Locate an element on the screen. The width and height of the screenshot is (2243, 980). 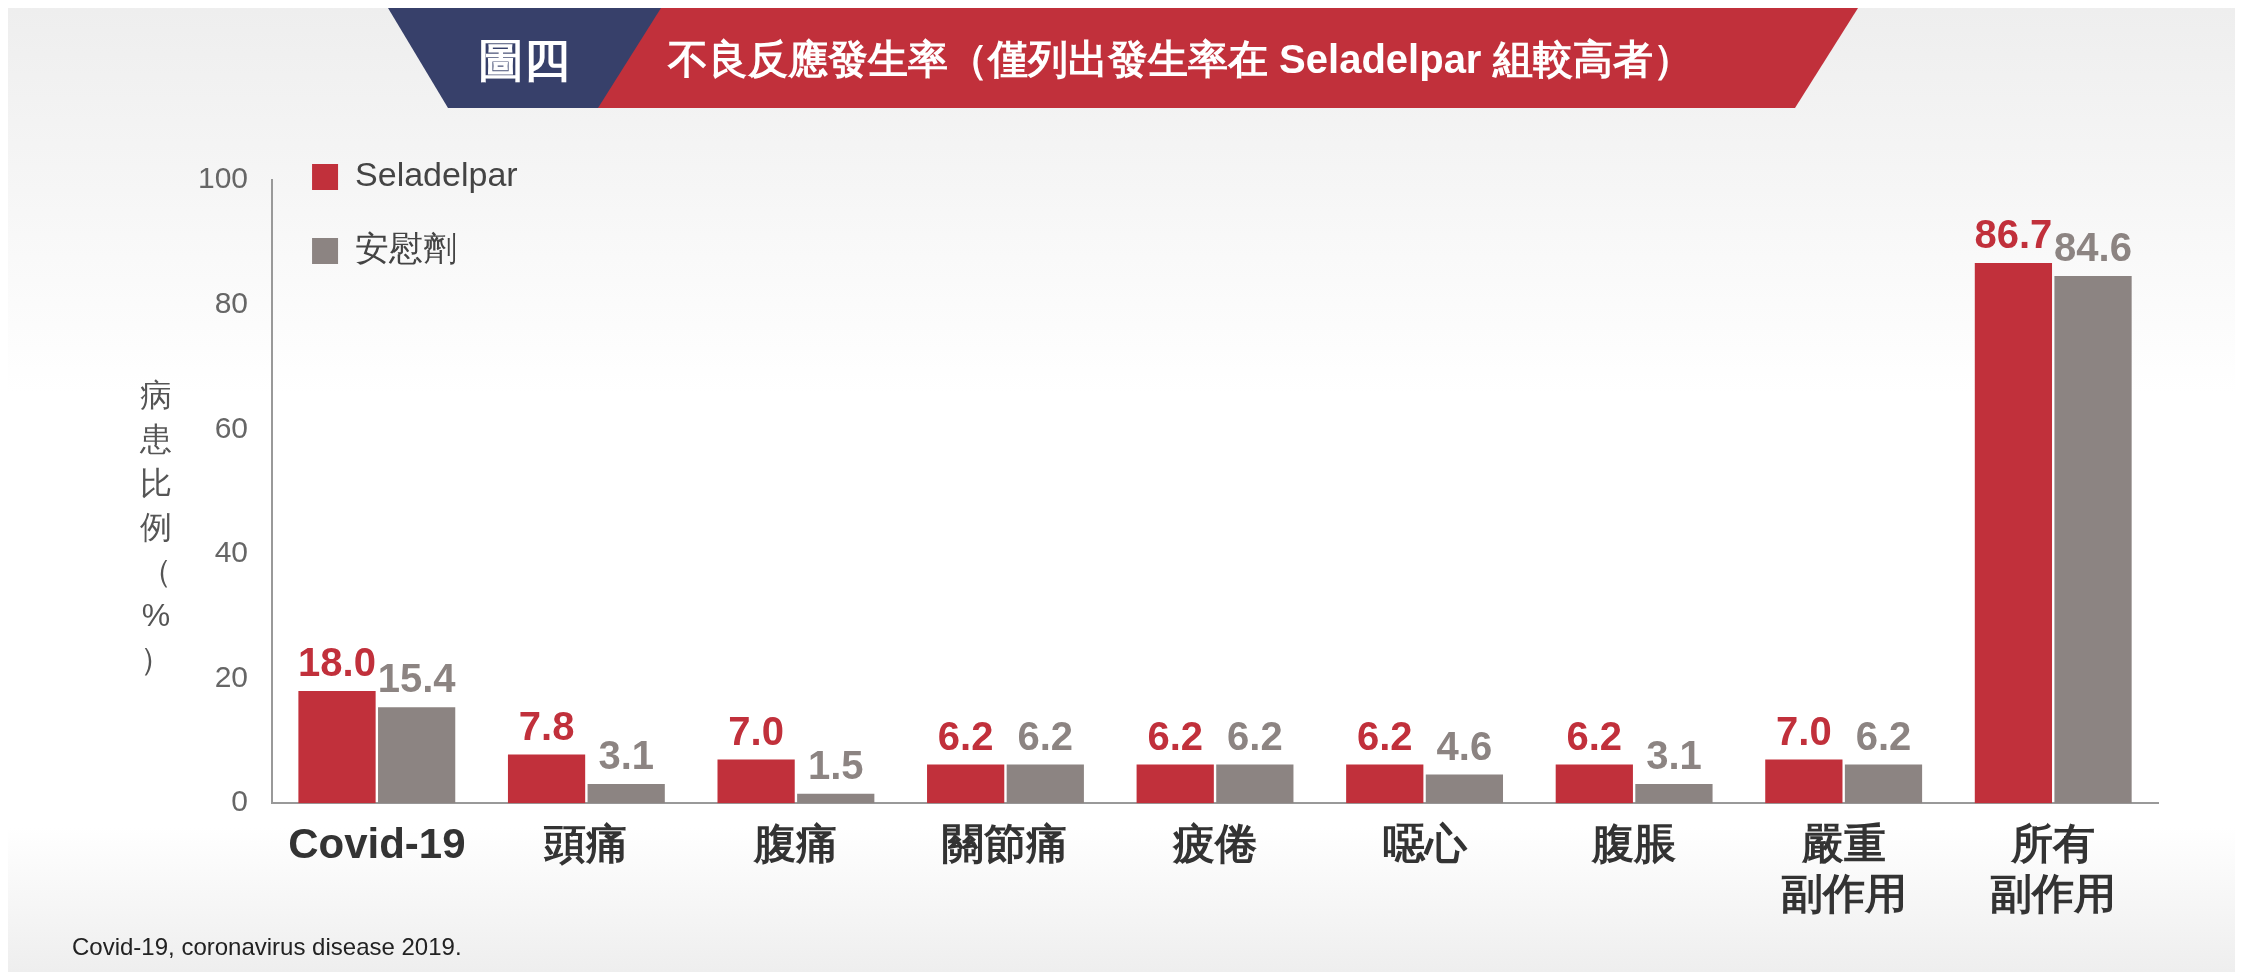
data-label: 7.8 is located at coordinates (546, 725).